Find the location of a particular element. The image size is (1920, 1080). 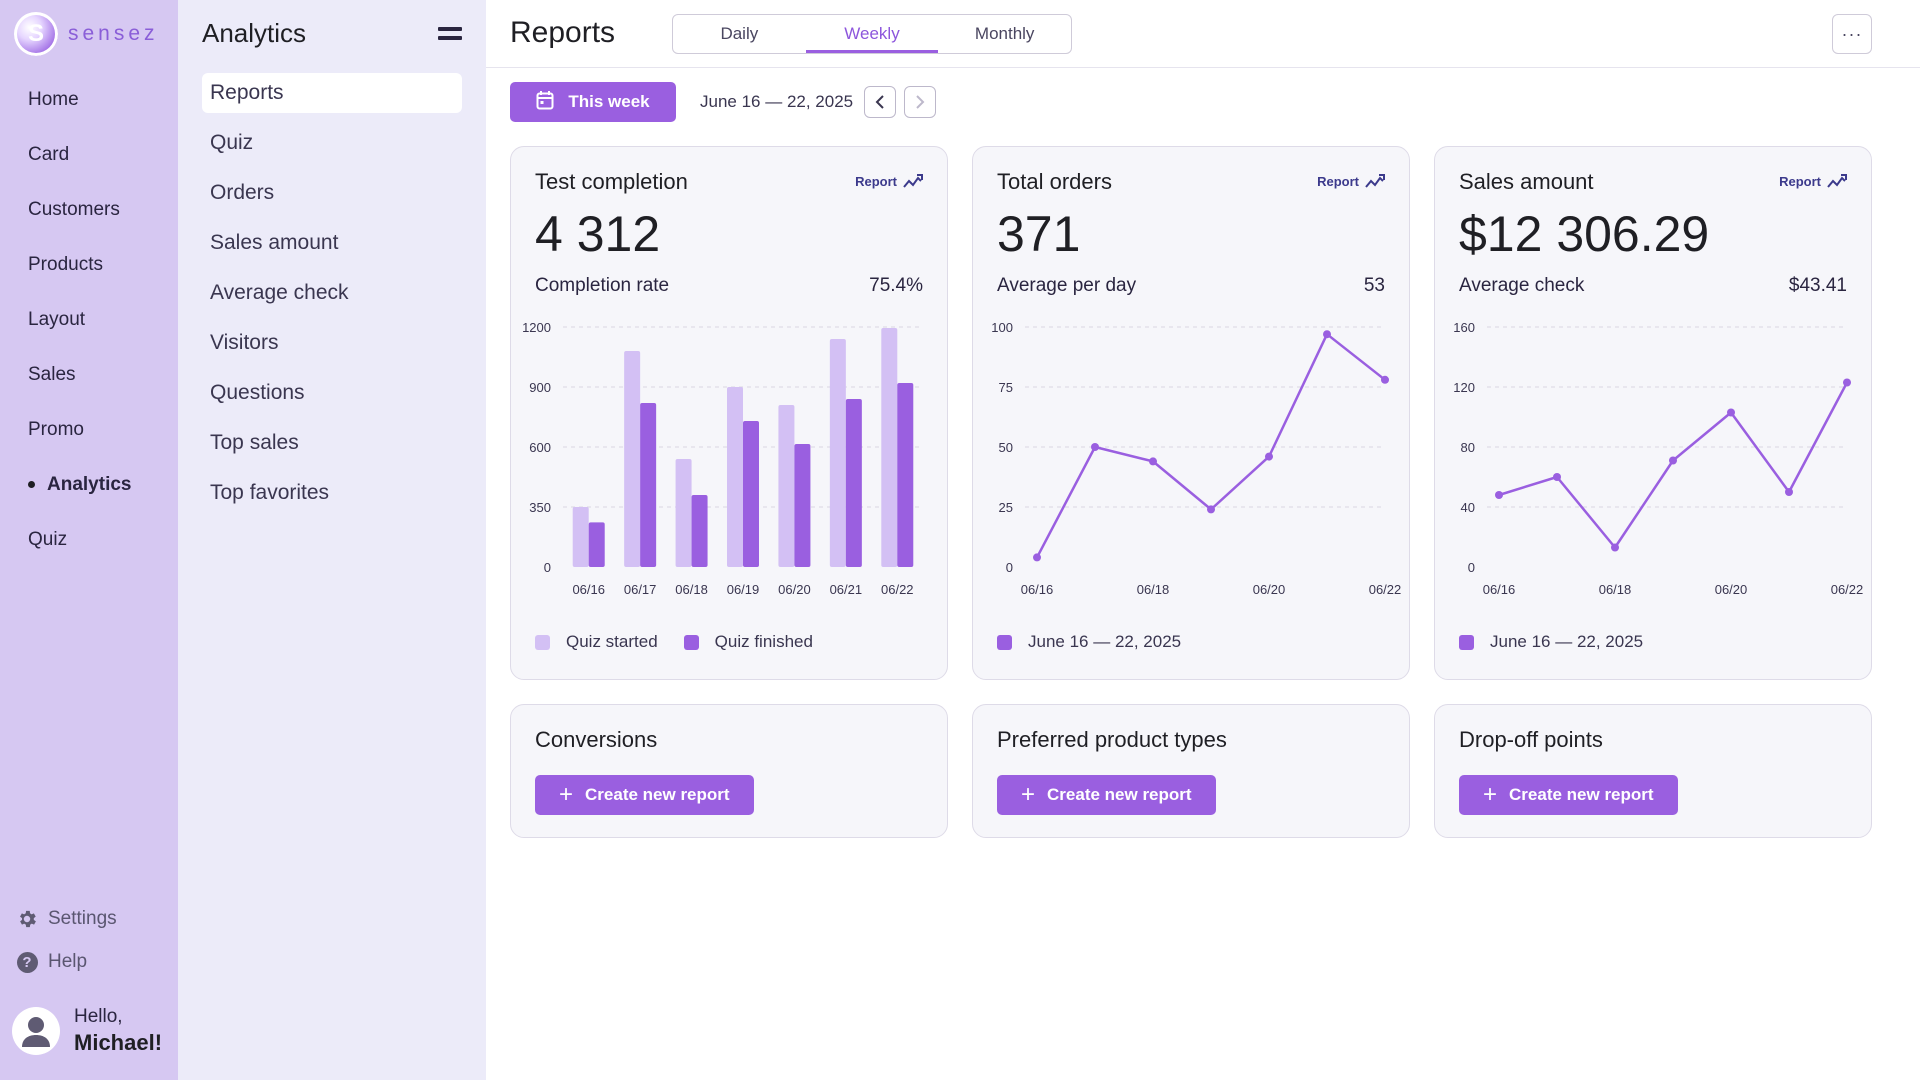

tab-daily: Daily is located at coordinates (739, 33).